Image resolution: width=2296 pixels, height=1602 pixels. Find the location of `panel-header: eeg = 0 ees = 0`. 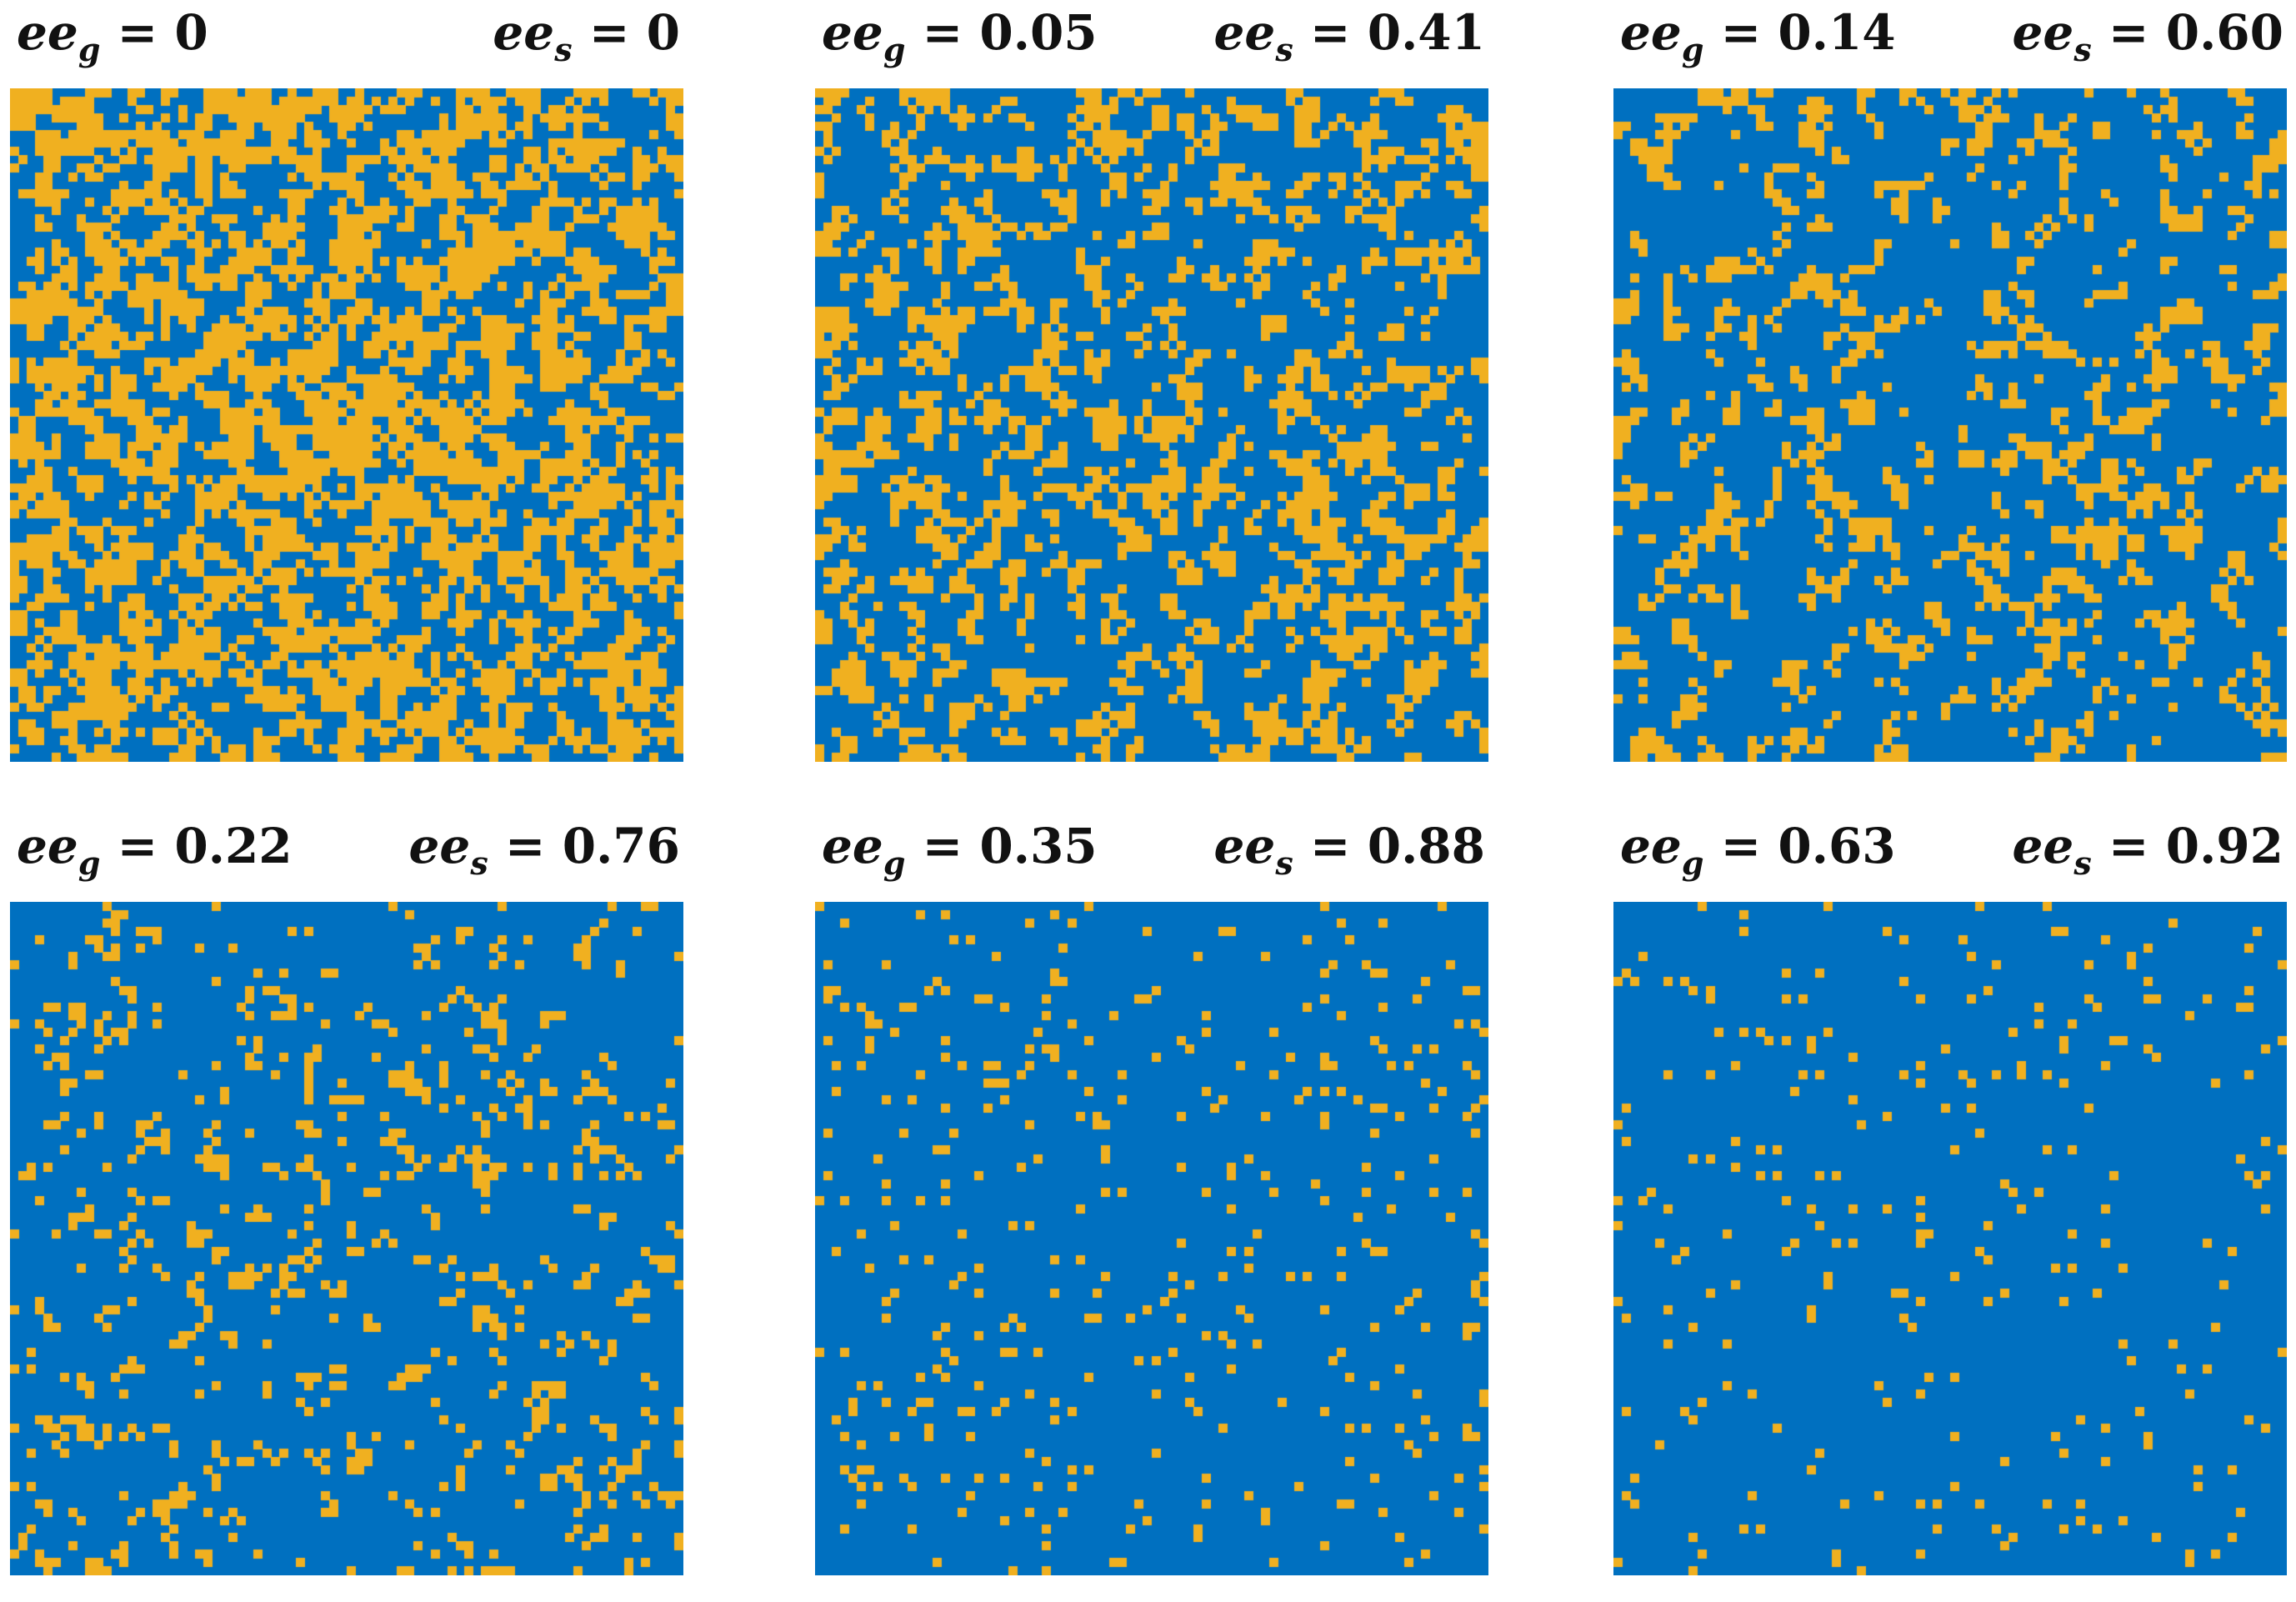

panel-header: eeg = 0 ees = 0 is located at coordinates (346, 48).